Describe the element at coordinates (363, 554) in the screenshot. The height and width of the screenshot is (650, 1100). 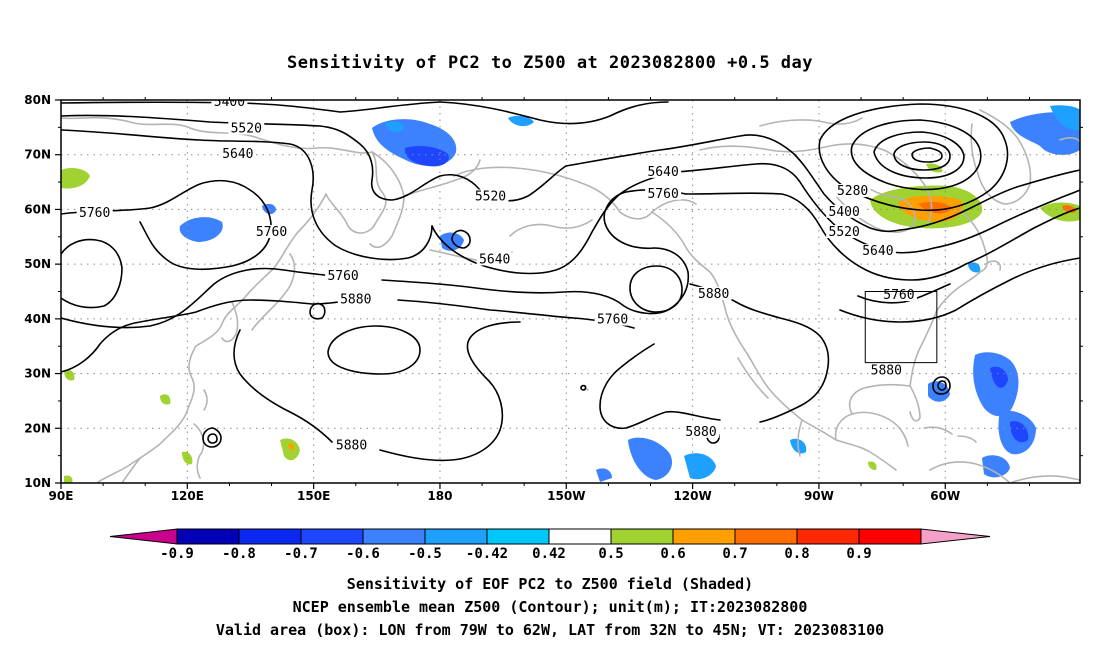
I see `colorbar-label: -0.6` at that location.